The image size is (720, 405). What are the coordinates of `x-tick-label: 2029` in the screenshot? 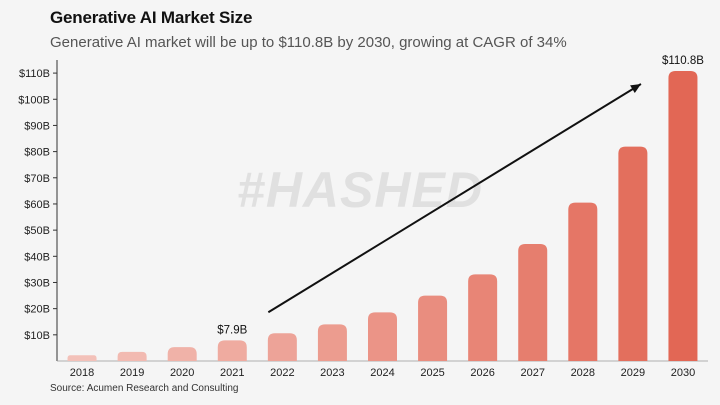 It's located at (633, 373).